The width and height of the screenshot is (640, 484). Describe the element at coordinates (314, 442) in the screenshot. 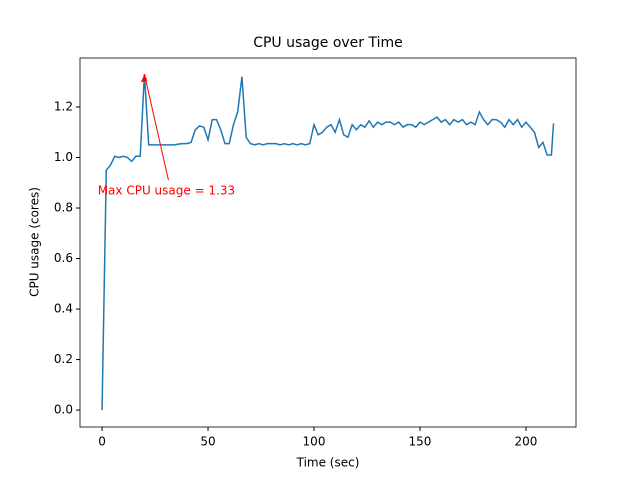

I see `x-tick-label: 100` at that location.